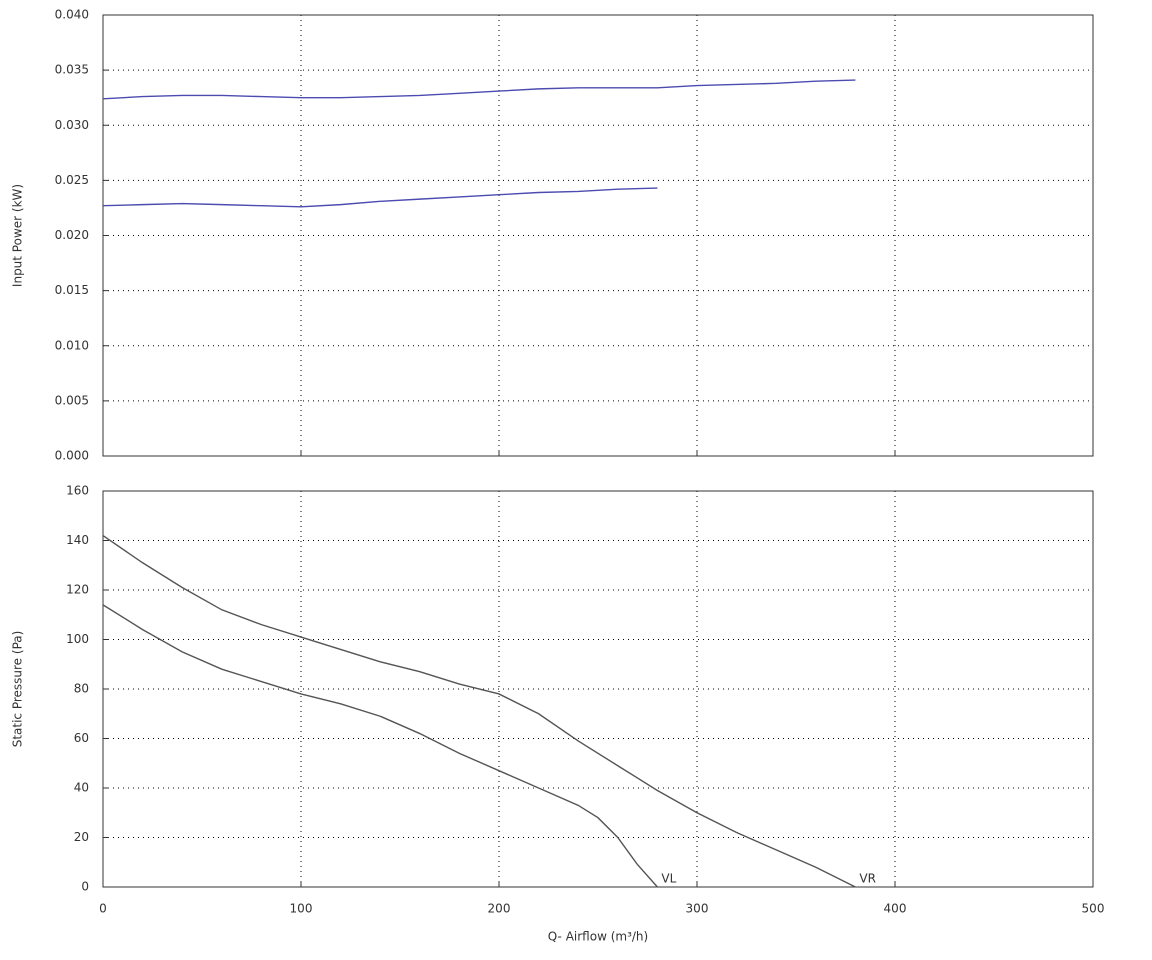 Image resolution: width=1152 pixels, height=960 pixels. What do you see at coordinates (867, 879) in the screenshot?
I see `series-label: VR` at bounding box center [867, 879].